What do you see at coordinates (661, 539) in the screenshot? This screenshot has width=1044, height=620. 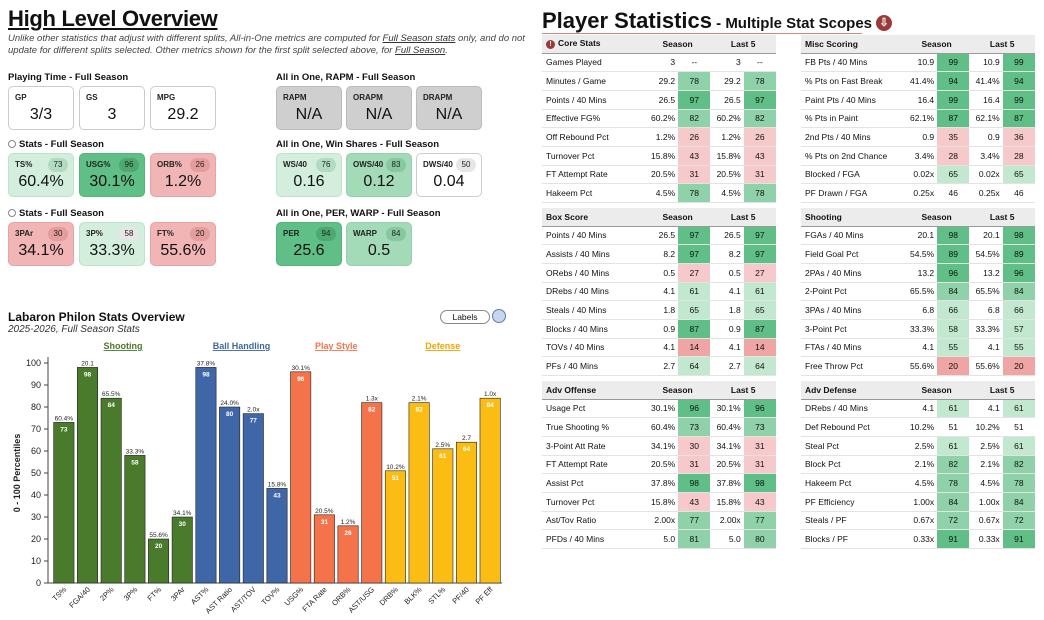 I see `stat-value: 5.0` at bounding box center [661, 539].